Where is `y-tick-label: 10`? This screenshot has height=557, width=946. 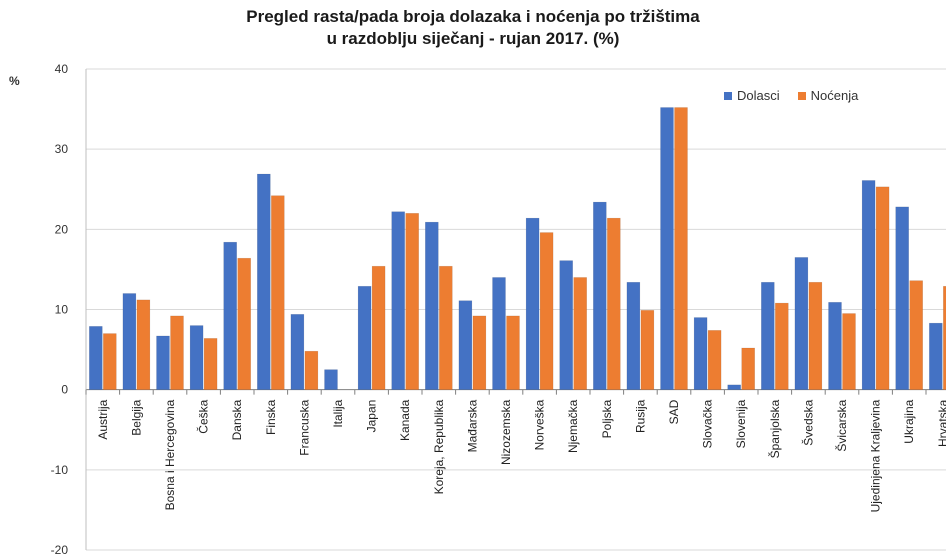
y-tick-label: 10 is located at coordinates (62, 310).